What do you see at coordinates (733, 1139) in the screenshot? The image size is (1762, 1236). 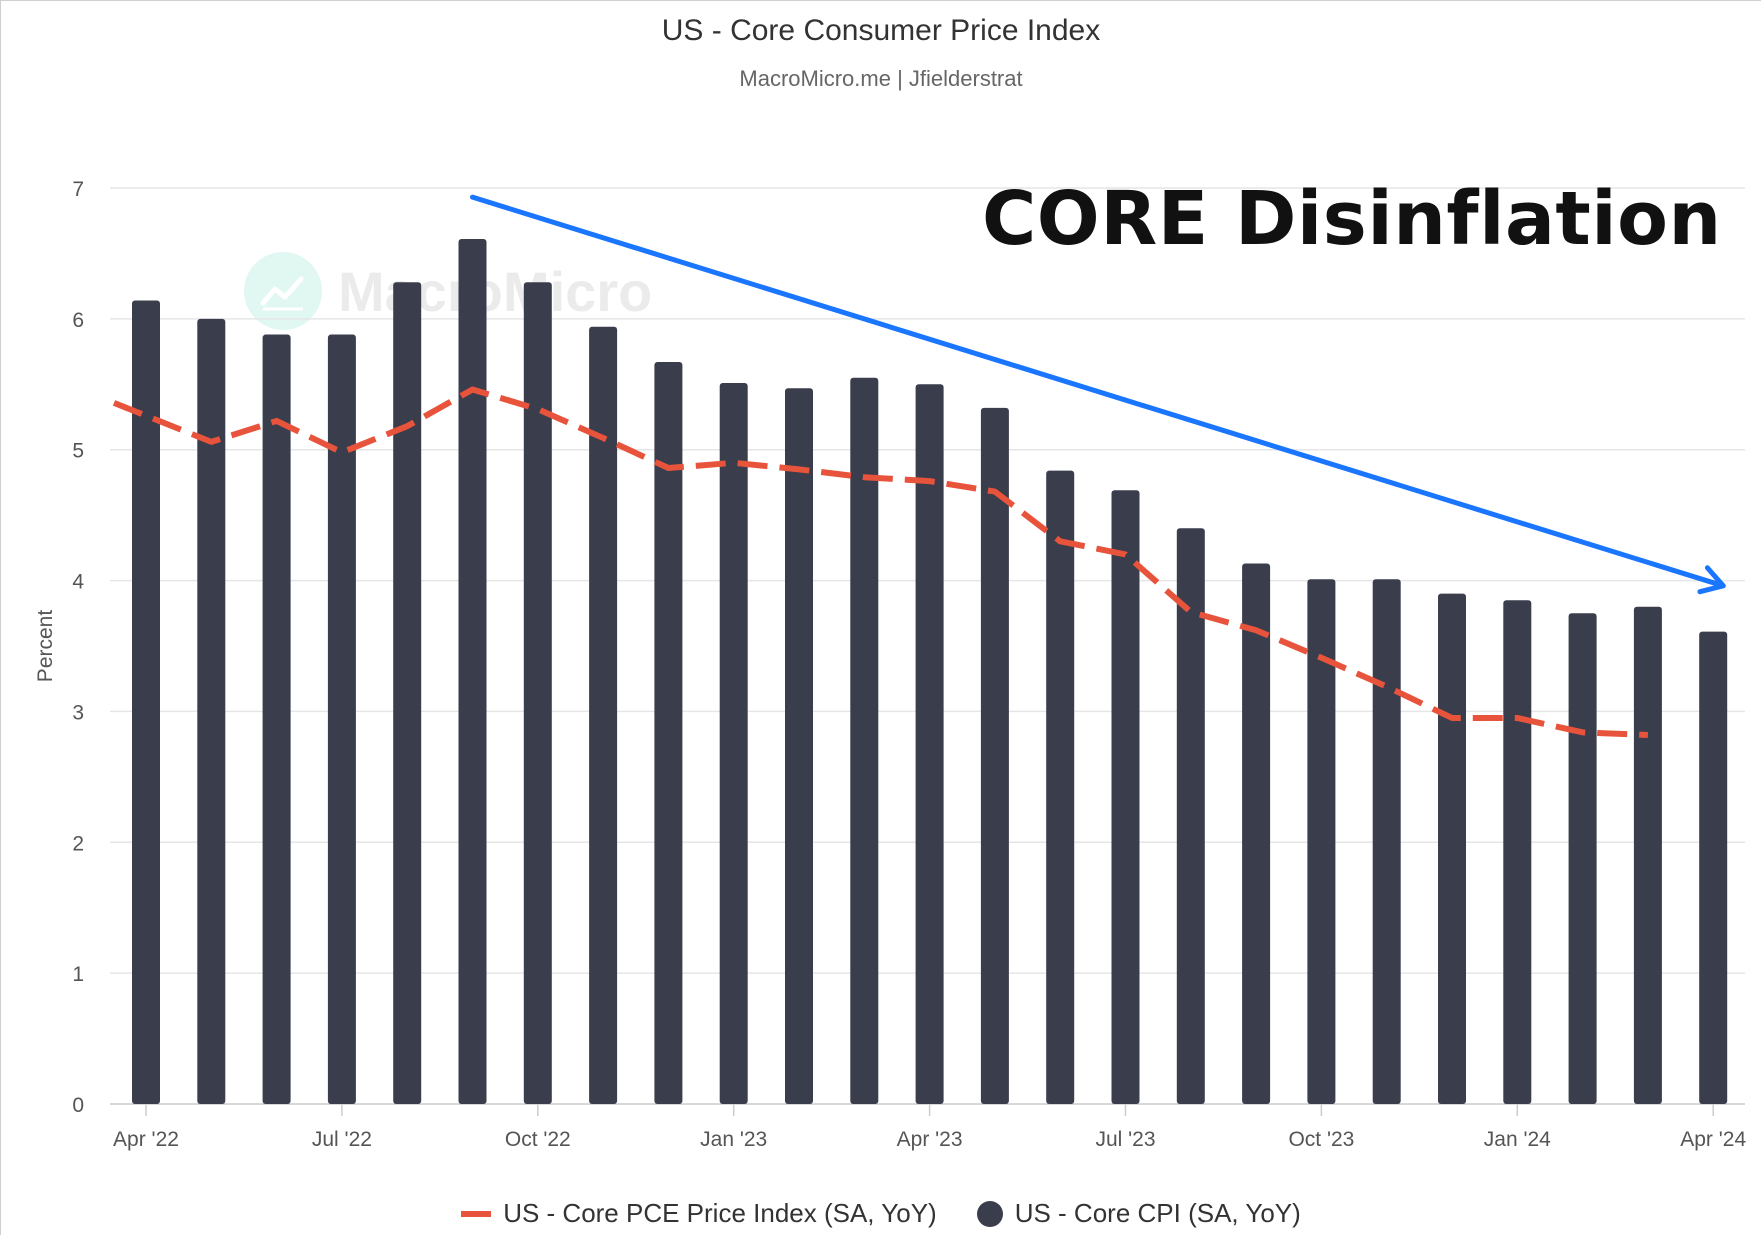 I see `x-tick-label: Jan '23` at bounding box center [733, 1139].